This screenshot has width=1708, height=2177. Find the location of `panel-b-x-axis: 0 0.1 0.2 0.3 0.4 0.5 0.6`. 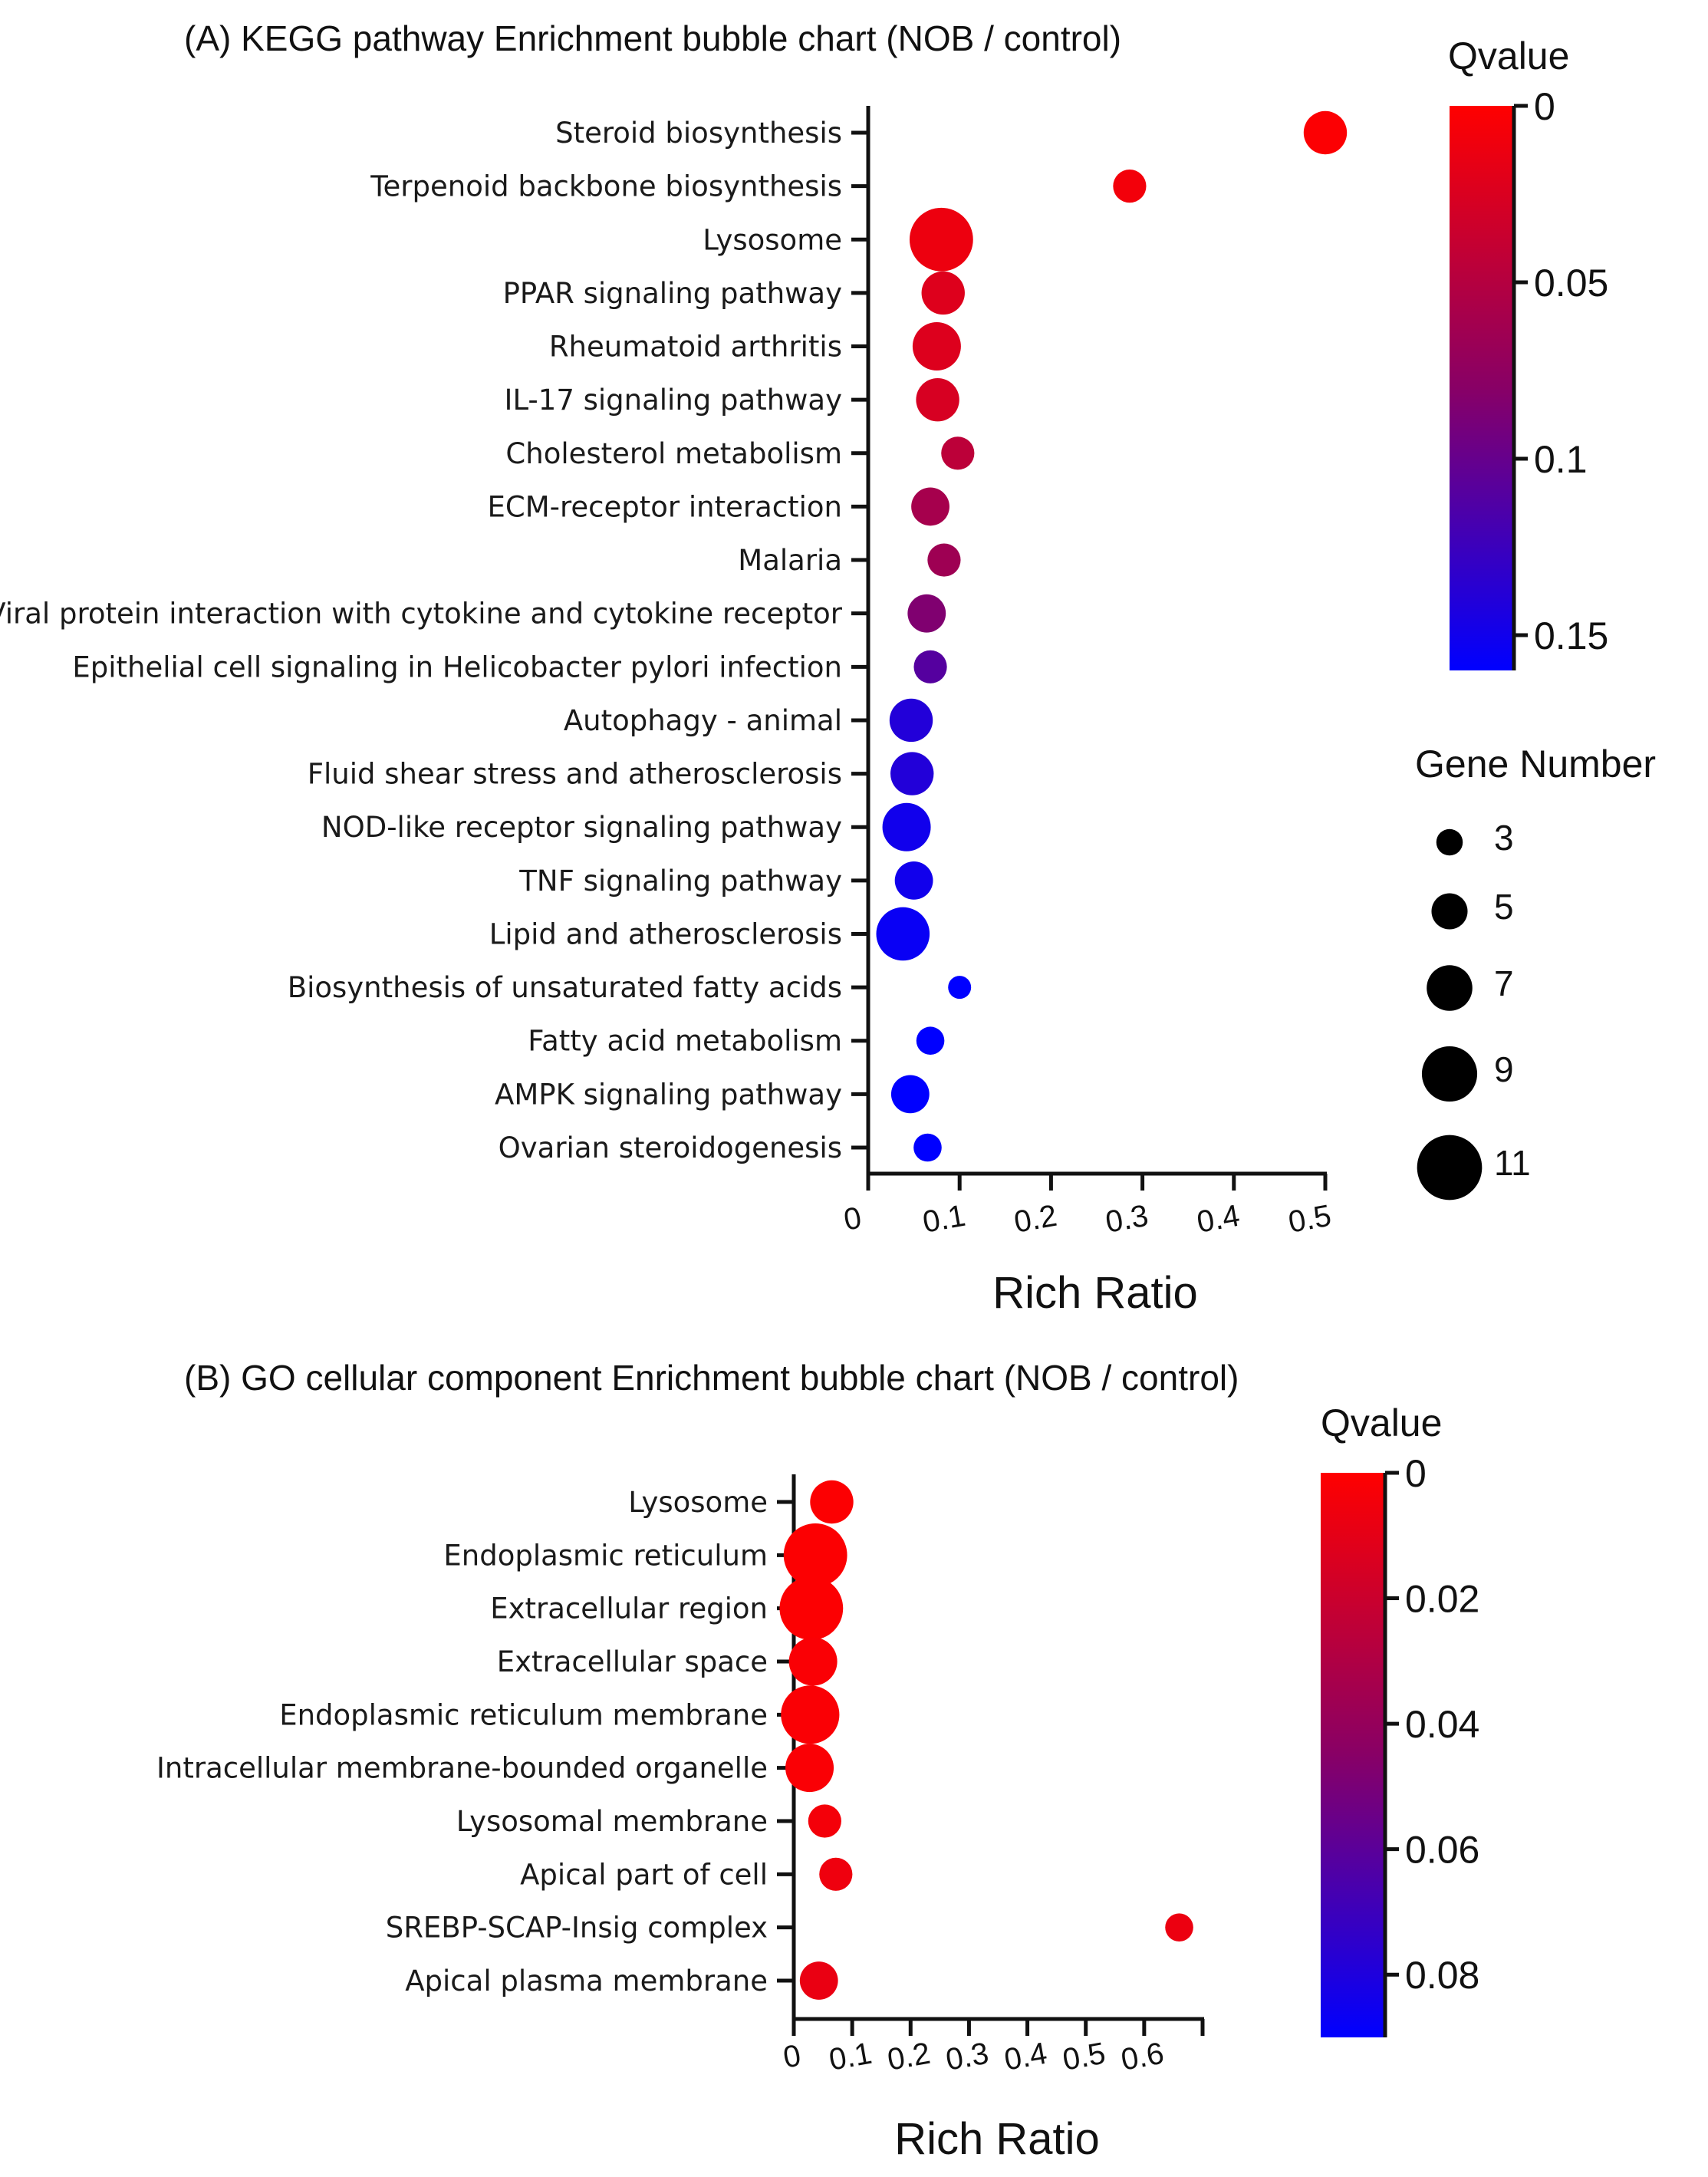

panel-b-x-axis: 0 0.1 0.2 0.3 0.4 0.5 0.6 is located at coordinates (993, 2047).